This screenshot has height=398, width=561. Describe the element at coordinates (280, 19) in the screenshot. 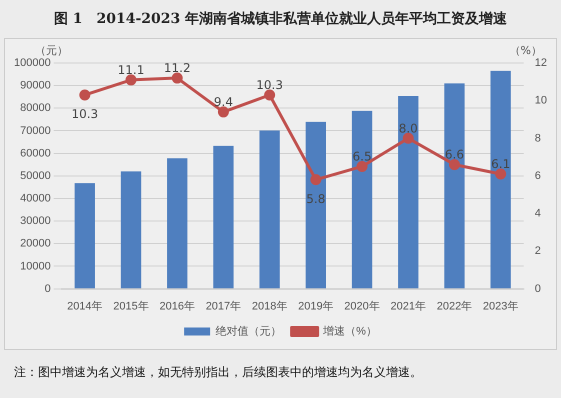

I see `chart-title: 图 1 2014-2023 年湖南省城镇非私营单位就业人员年平均工资及增速` at that location.